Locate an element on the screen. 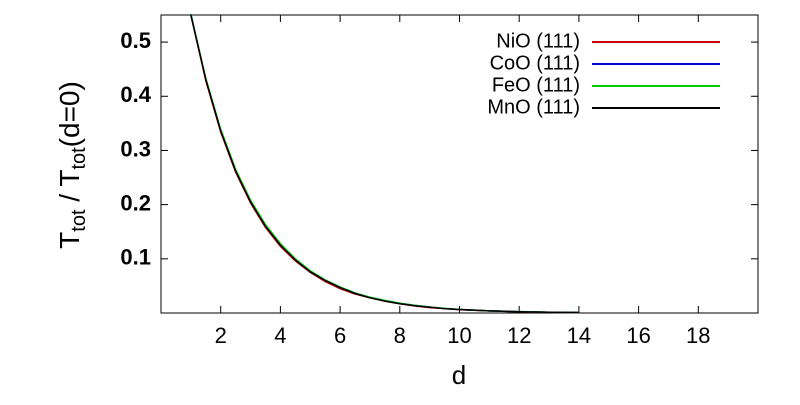 The height and width of the screenshot is (405, 800). x-tick-label: 12 is located at coordinates (519, 335).